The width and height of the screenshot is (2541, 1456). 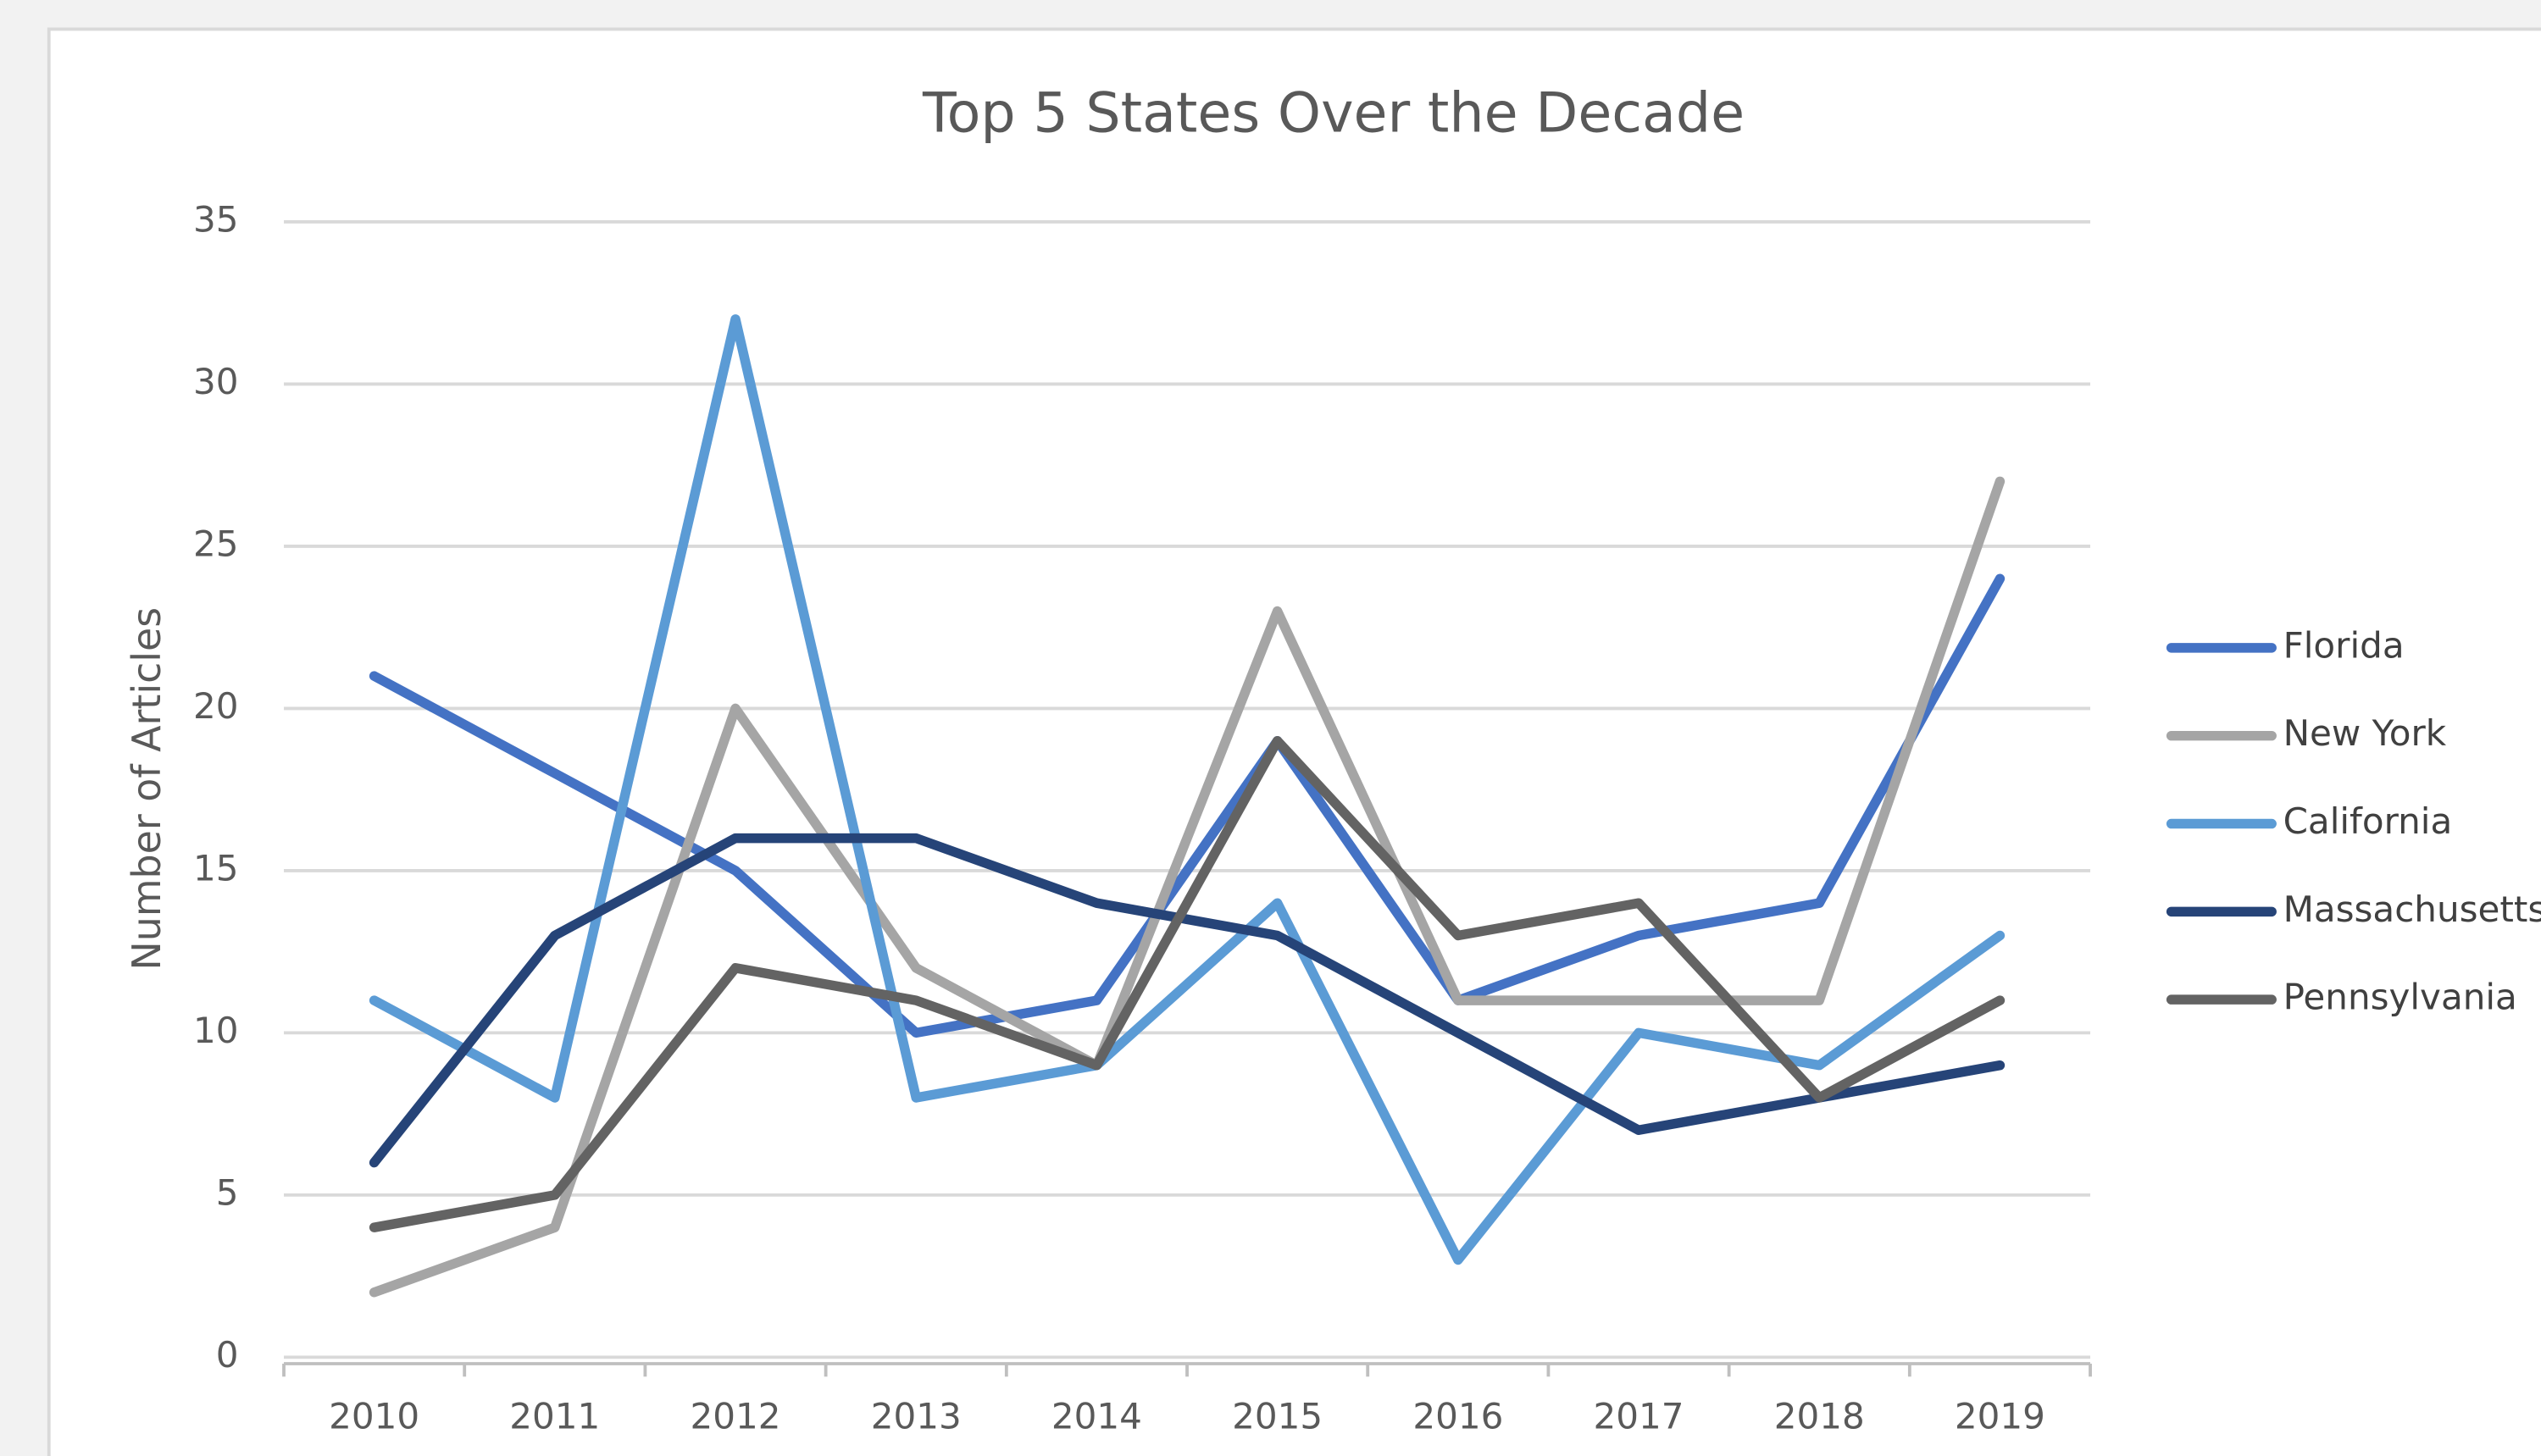 I want to click on x-tick-label: 2015, so click(x=1277, y=1417).